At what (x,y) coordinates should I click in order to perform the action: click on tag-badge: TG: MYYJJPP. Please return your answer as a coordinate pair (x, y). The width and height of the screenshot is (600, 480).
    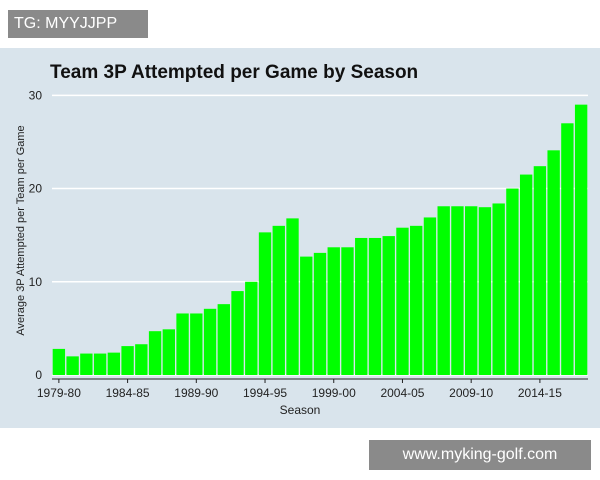
    Looking at the image, I should click on (78, 24).